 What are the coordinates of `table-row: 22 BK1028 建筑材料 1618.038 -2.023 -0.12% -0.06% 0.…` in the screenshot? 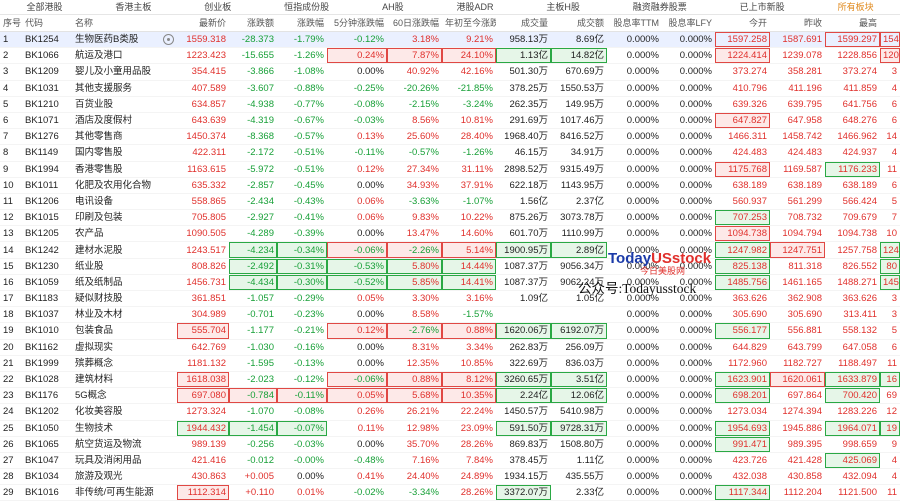 It's located at (450, 380).